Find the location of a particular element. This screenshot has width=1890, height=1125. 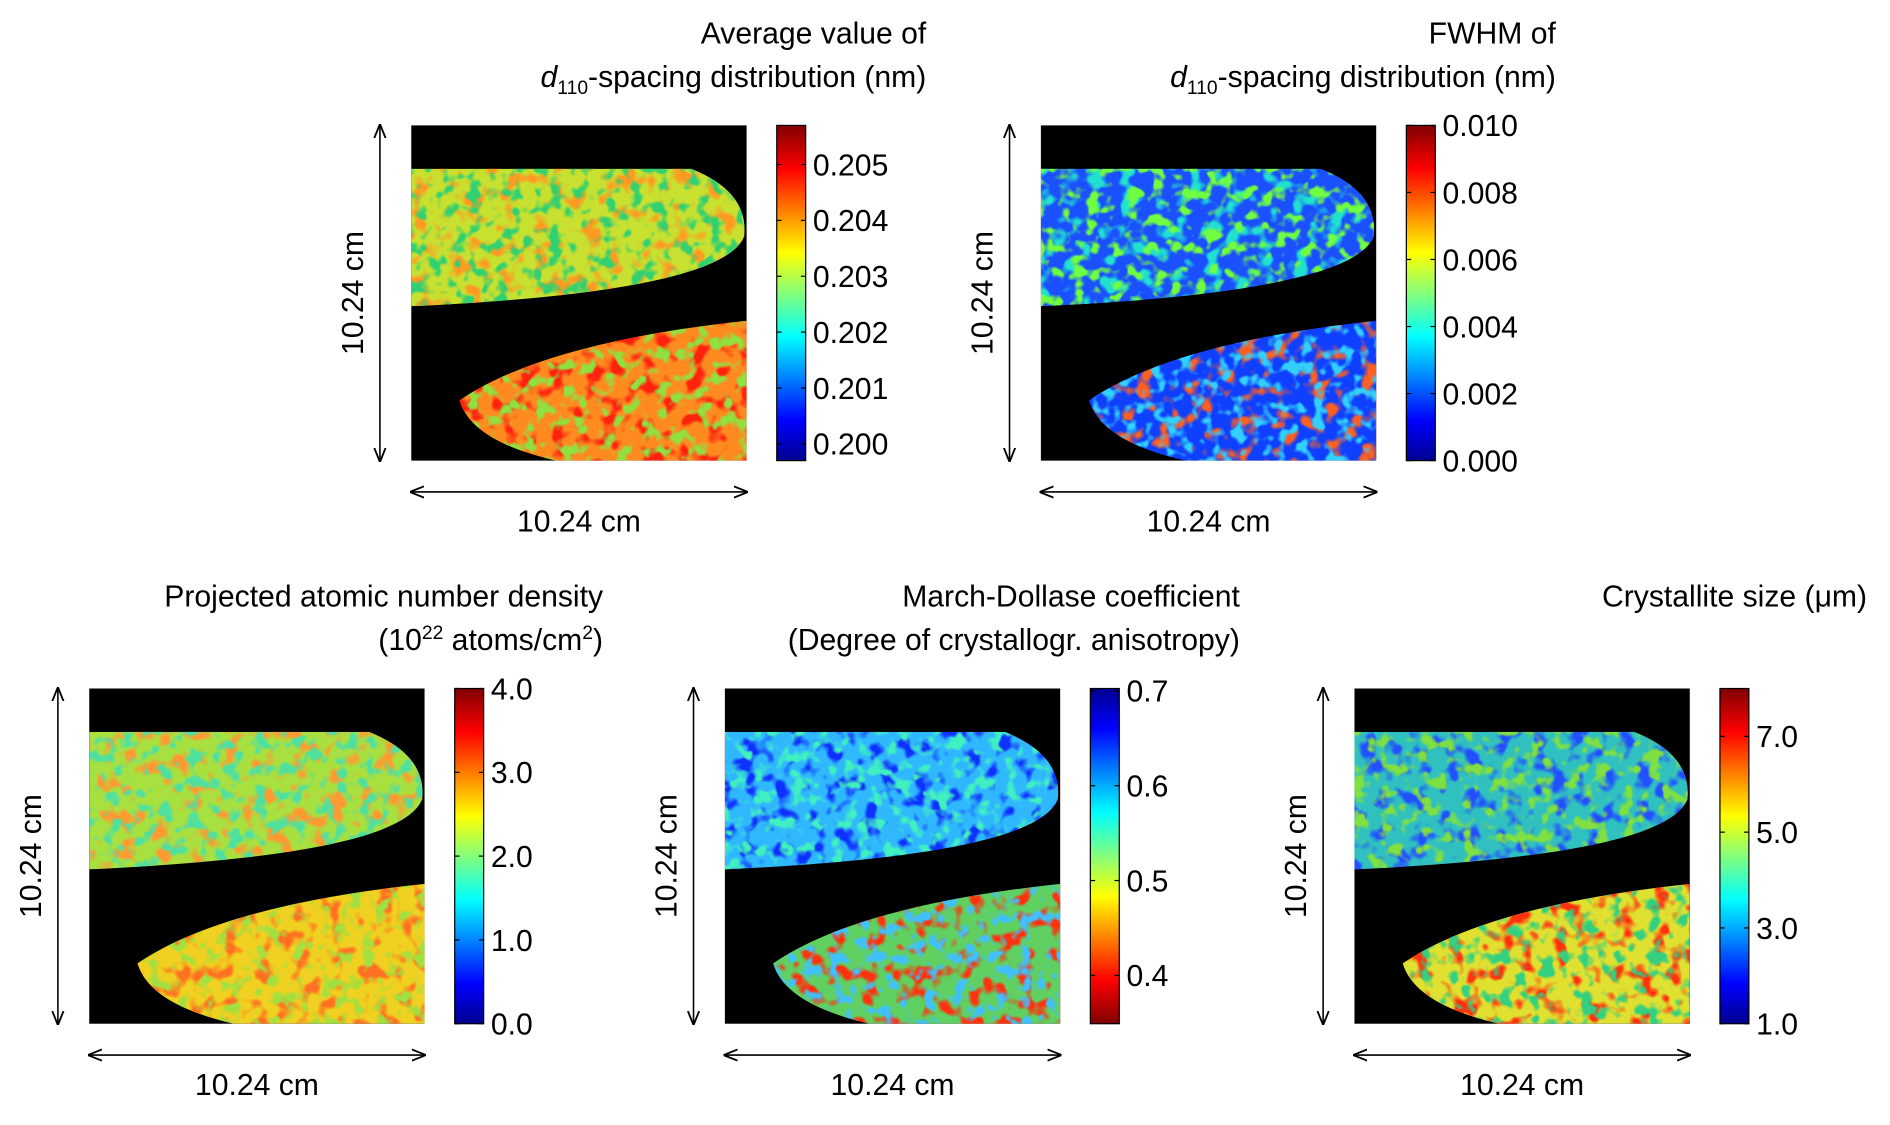

panel-title: (1022 atoms/cm2) is located at coordinates (490, 640).